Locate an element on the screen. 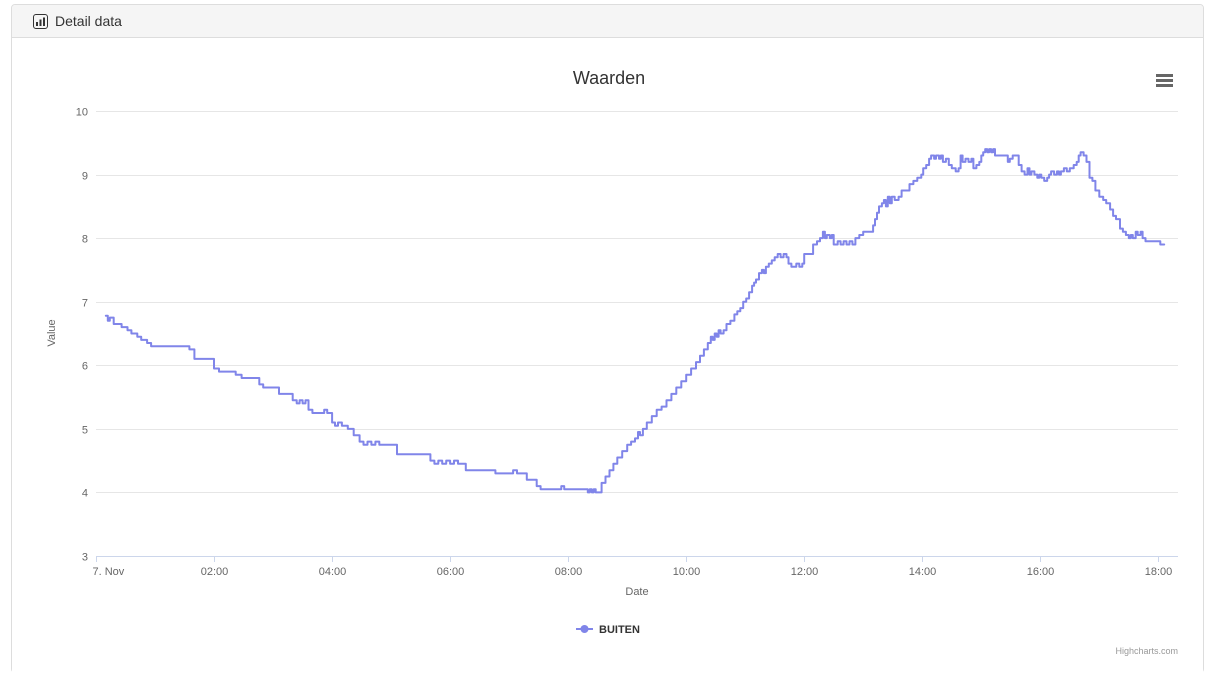  highcharts-credits: Highcharts.com is located at coordinates (1146, 651).